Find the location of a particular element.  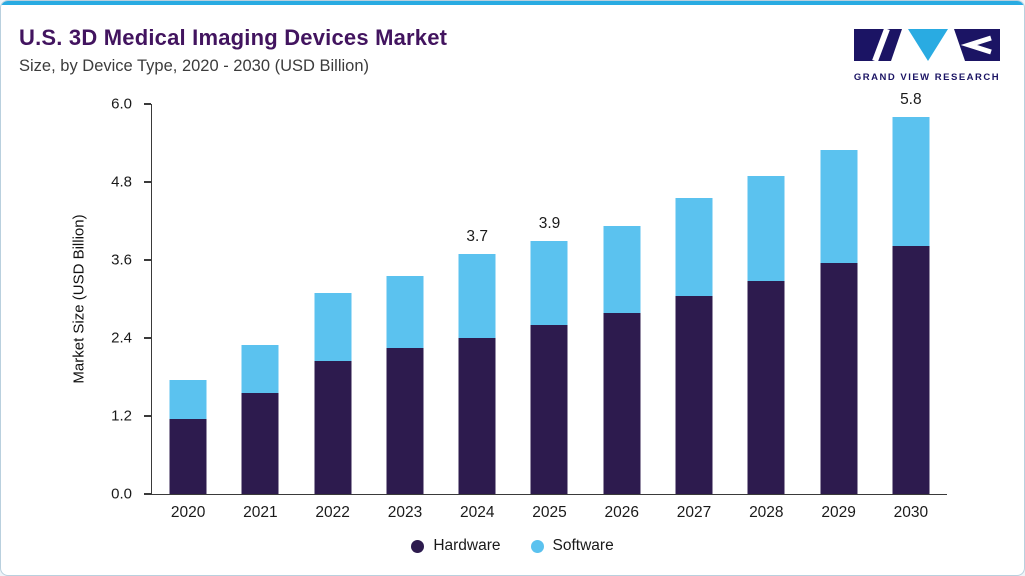

x-tick-label: 2028 is located at coordinates (766, 512).